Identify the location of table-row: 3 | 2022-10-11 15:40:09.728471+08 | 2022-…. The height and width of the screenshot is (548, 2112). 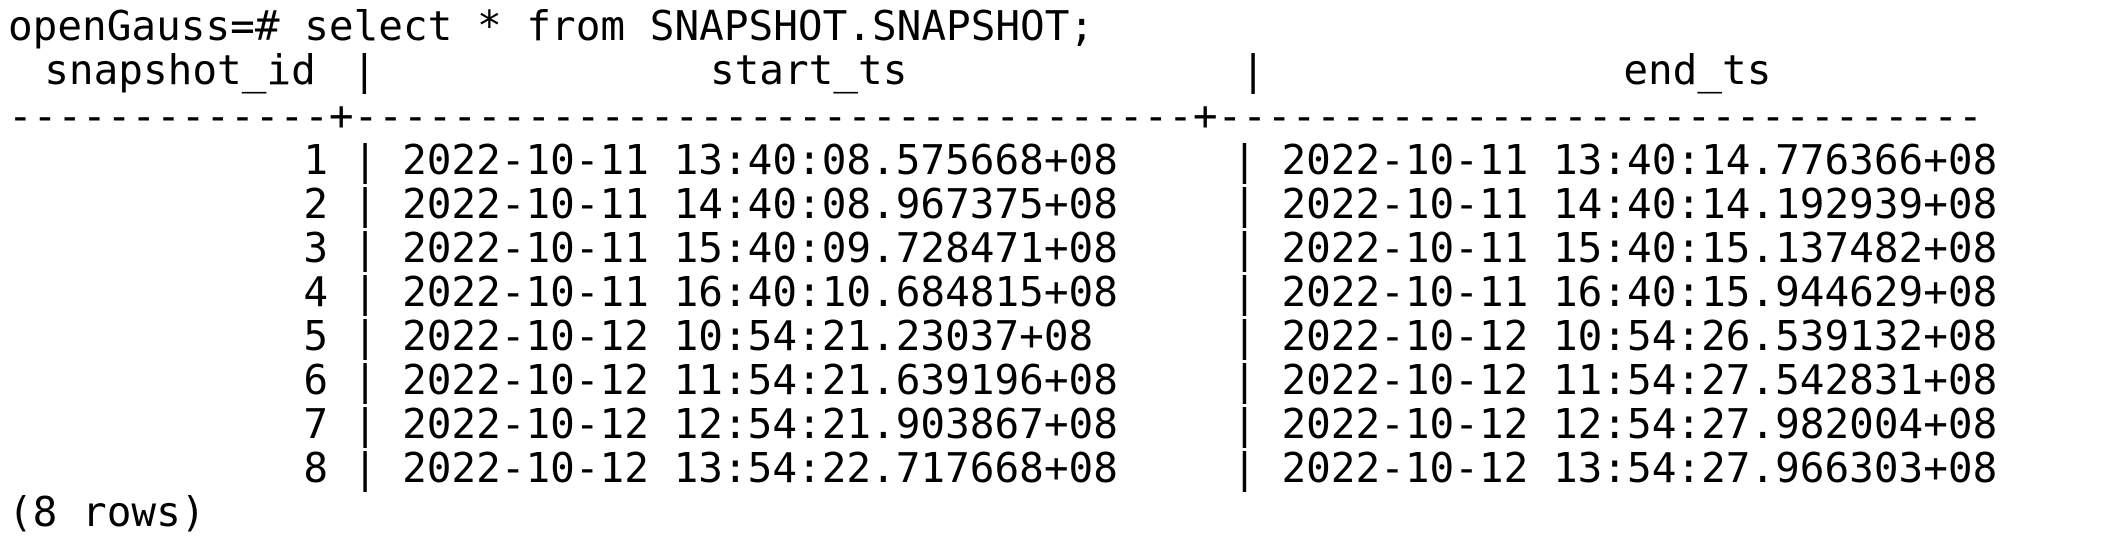
(1002, 248).